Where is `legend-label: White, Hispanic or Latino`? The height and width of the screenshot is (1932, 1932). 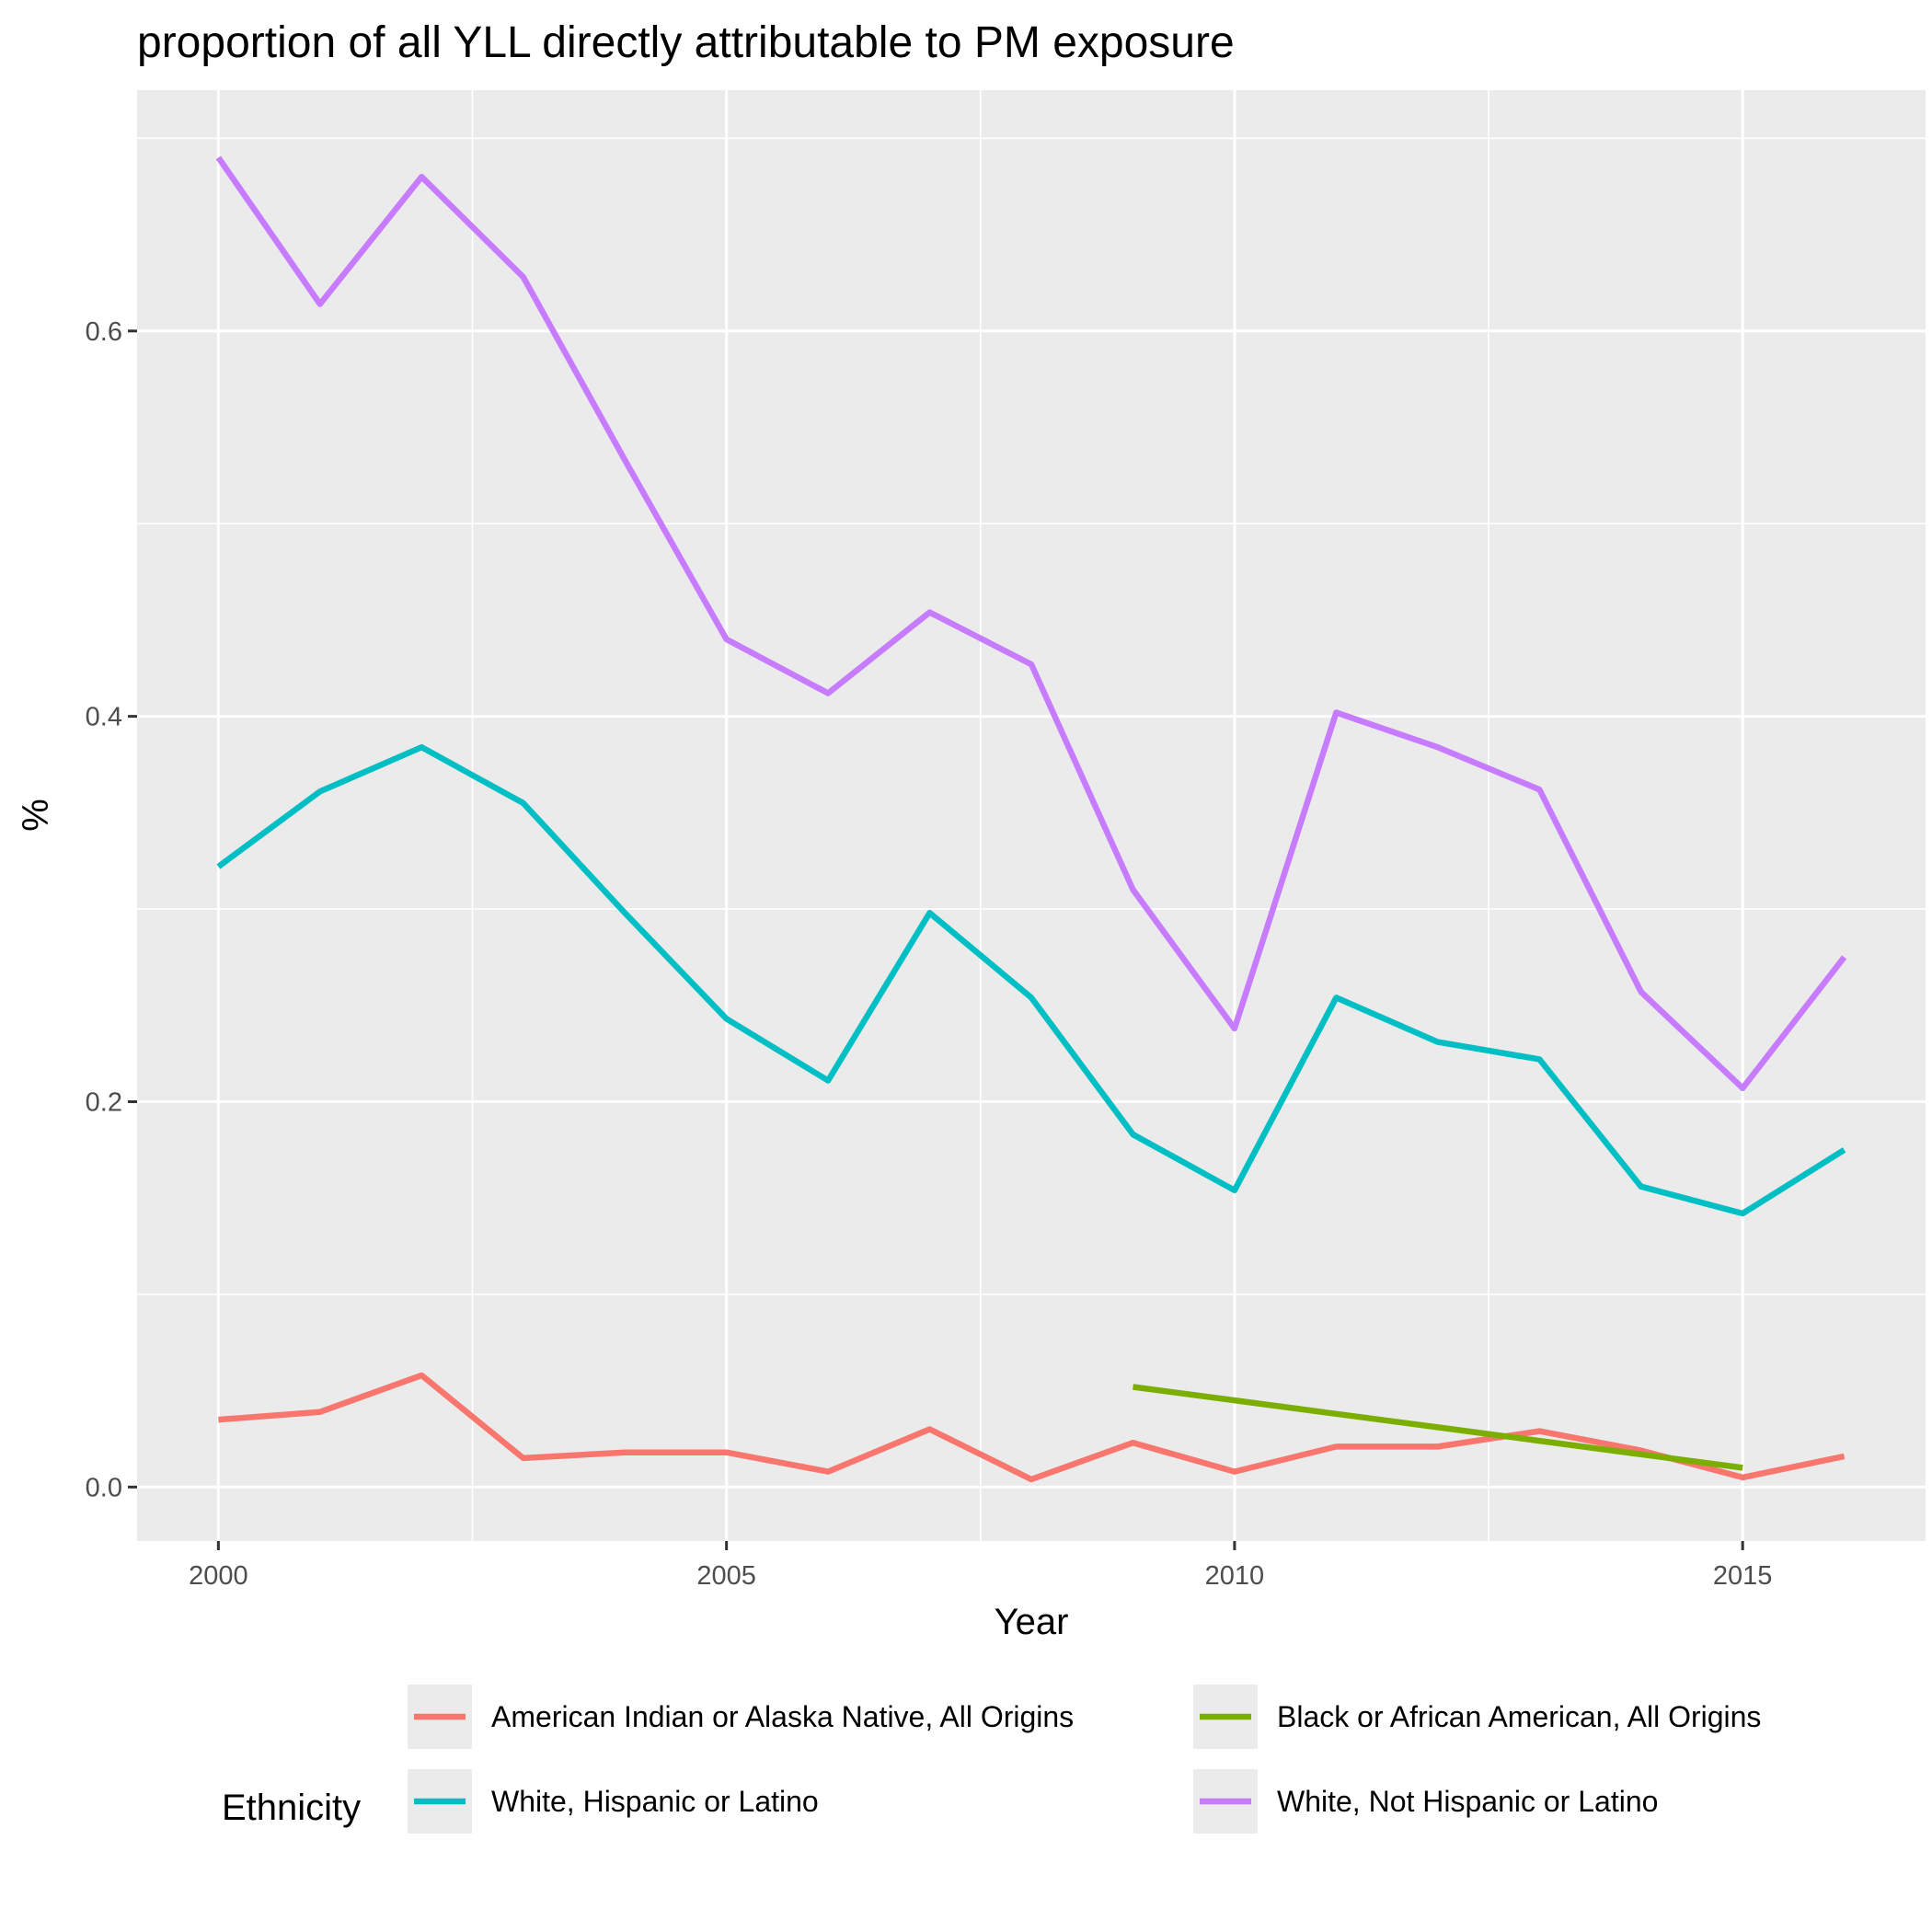 legend-label: White, Hispanic or Latino is located at coordinates (655, 1801).